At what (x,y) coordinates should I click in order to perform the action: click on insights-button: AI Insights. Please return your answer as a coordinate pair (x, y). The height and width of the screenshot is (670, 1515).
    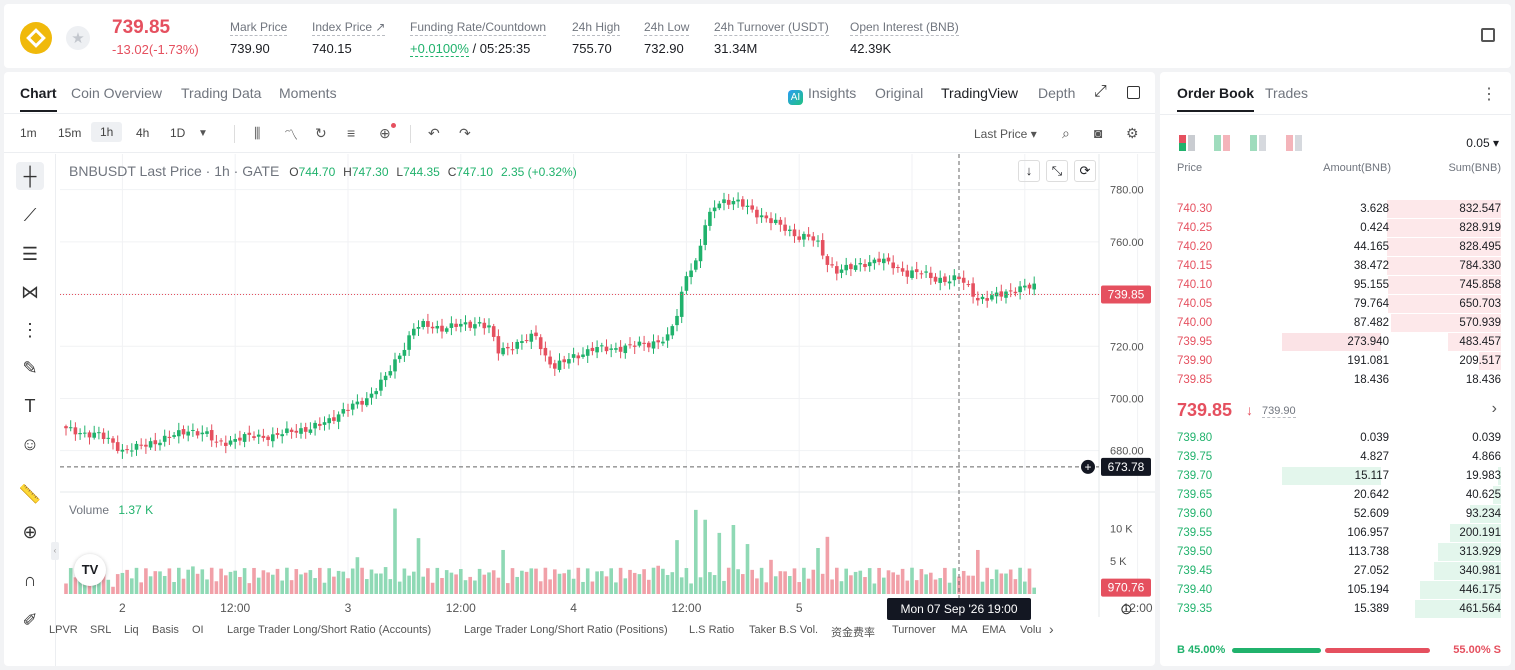
    Looking at the image, I should click on (822, 95).